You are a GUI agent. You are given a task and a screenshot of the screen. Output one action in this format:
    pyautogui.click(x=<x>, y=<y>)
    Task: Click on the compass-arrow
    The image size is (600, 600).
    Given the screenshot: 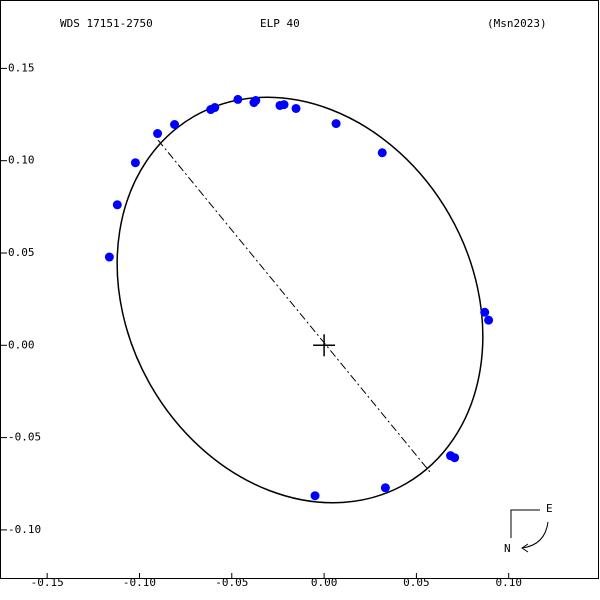 What is the action you would take?
    pyautogui.click(x=535, y=535)
    